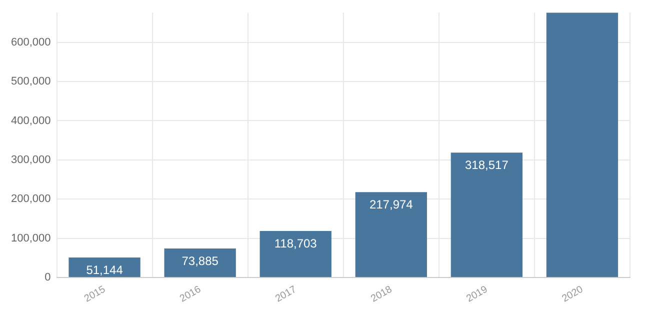 This screenshot has width=650, height=311. I want to click on data-label: 217,974, so click(391, 204).